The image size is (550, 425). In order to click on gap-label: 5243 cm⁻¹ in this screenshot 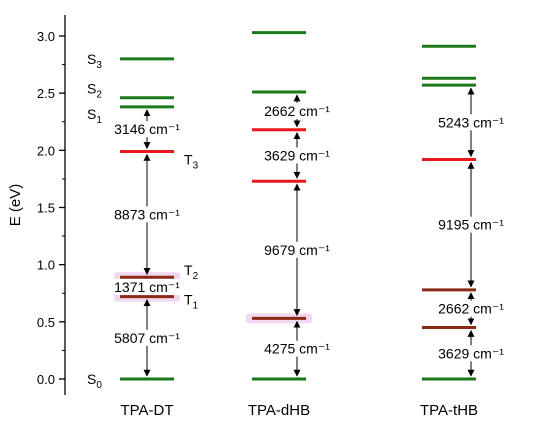, I will do `click(471, 122)`.